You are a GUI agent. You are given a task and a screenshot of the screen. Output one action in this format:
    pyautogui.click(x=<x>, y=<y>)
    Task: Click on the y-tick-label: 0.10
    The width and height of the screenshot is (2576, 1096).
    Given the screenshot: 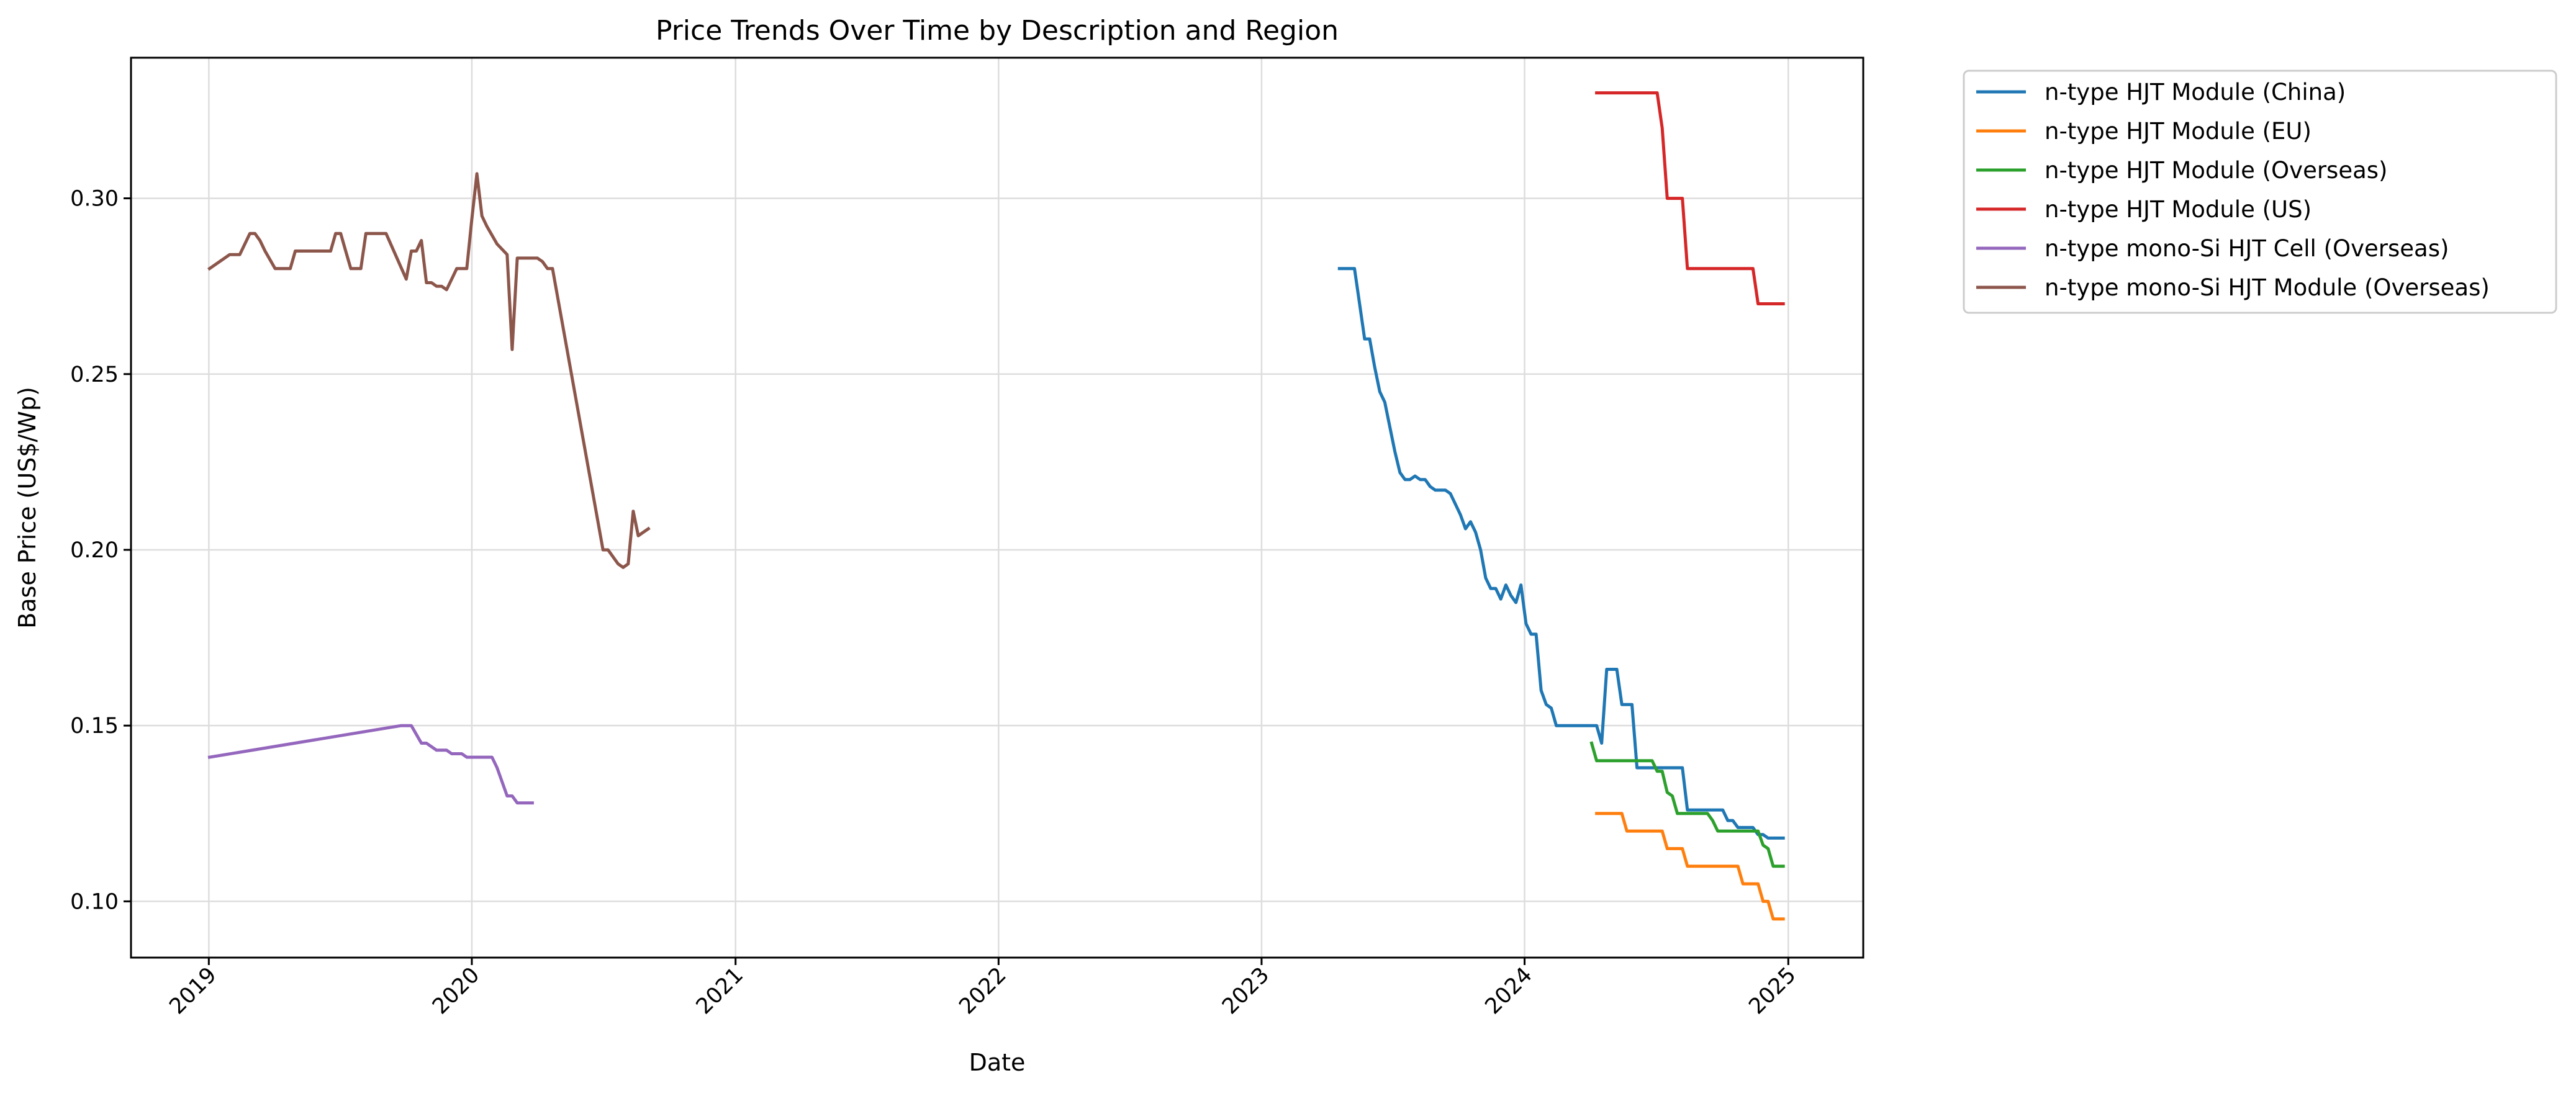 What is the action you would take?
    pyautogui.click(x=94, y=901)
    